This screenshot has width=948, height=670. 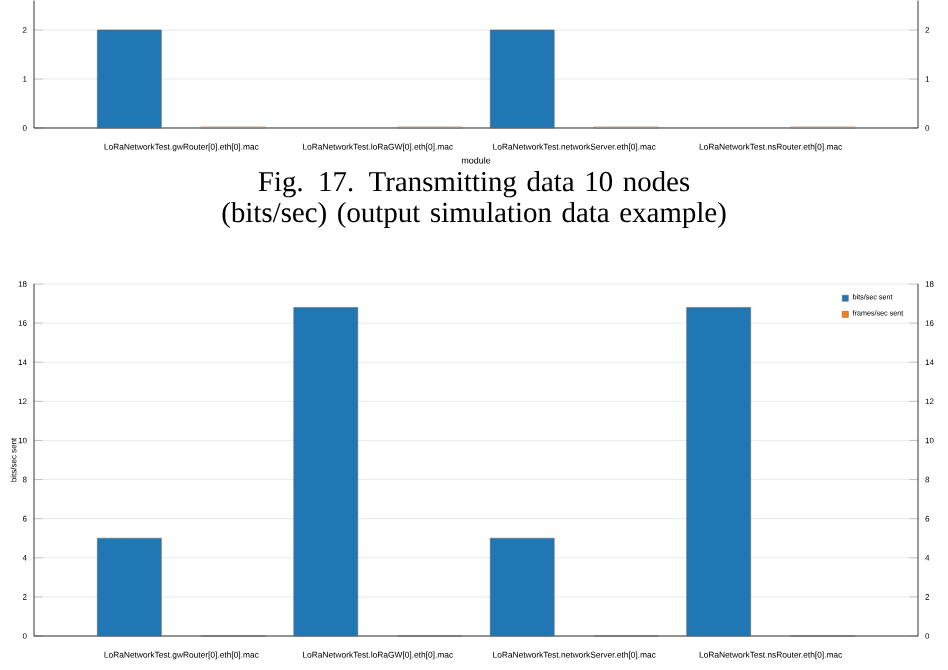 I want to click on caption: Fig. 17. Transmitting data 10 nodes (bits/sec) (output simulation data example), so click(x=474, y=200).